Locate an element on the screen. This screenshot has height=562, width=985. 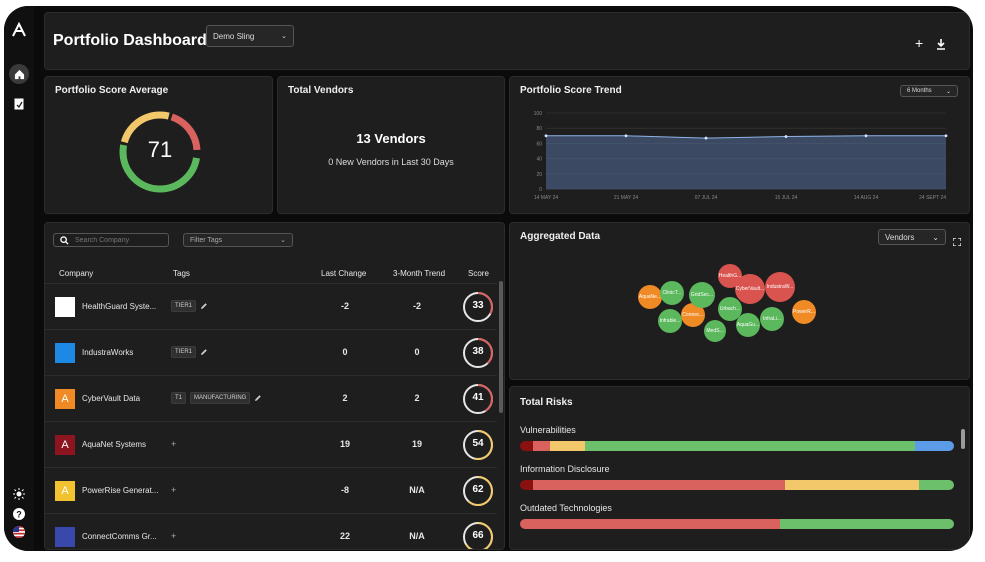
score-ring: 41 is located at coordinates (478, 399).